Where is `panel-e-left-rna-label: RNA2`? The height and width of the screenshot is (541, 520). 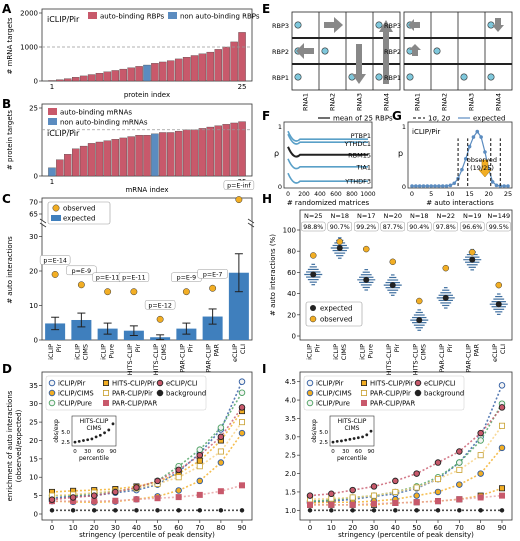
panel-e-left-rna-label: RNA2 is located at coordinates (333, 102).